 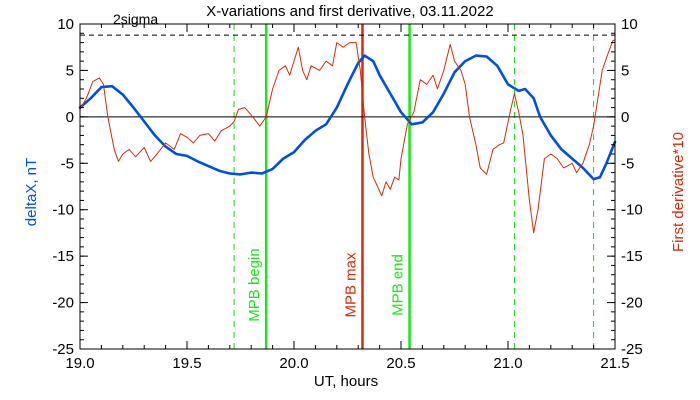 What do you see at coordinates (67, 163) in the screenshot?
I see `y-tick-label-left: -5` at bounding box center [67, 163].